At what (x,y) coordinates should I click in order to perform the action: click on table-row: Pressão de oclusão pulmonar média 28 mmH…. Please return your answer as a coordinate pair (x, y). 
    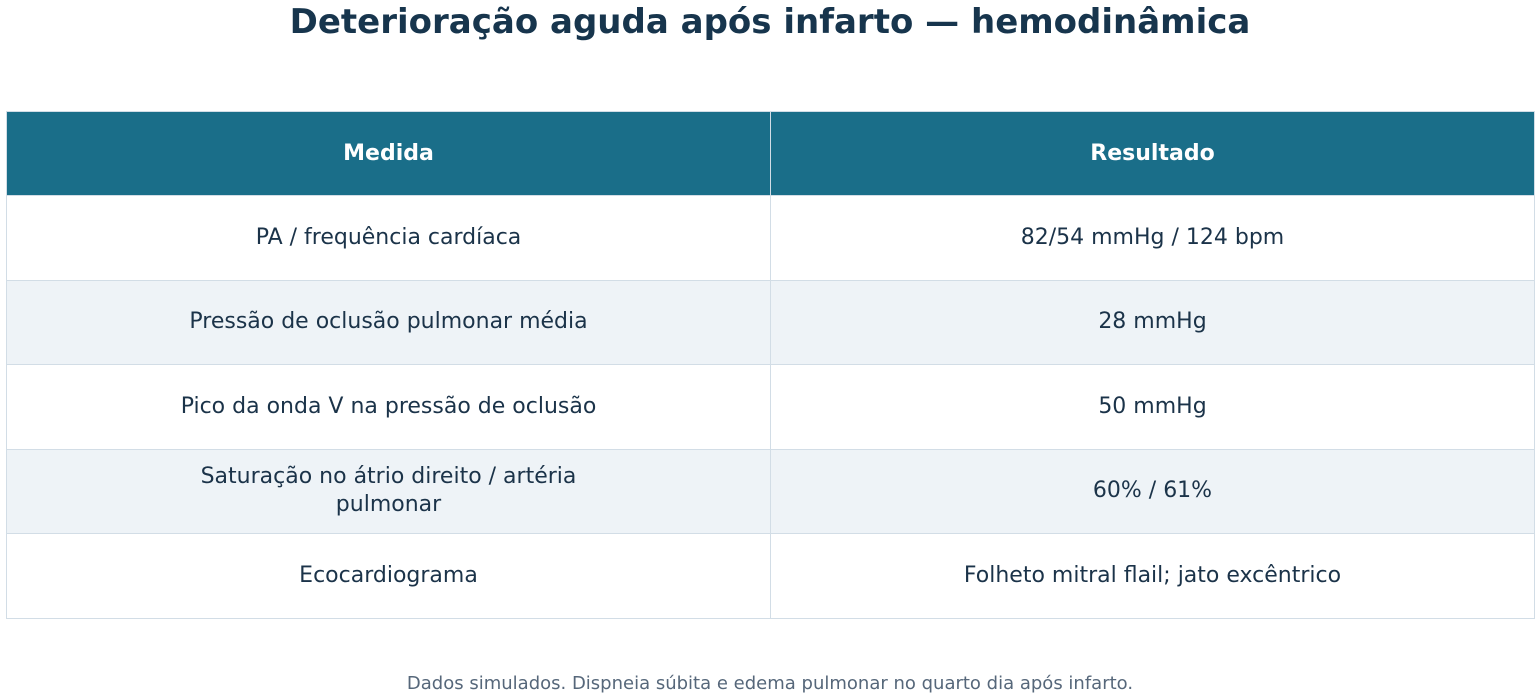
    Looking at the image, I should click on (770, 322).